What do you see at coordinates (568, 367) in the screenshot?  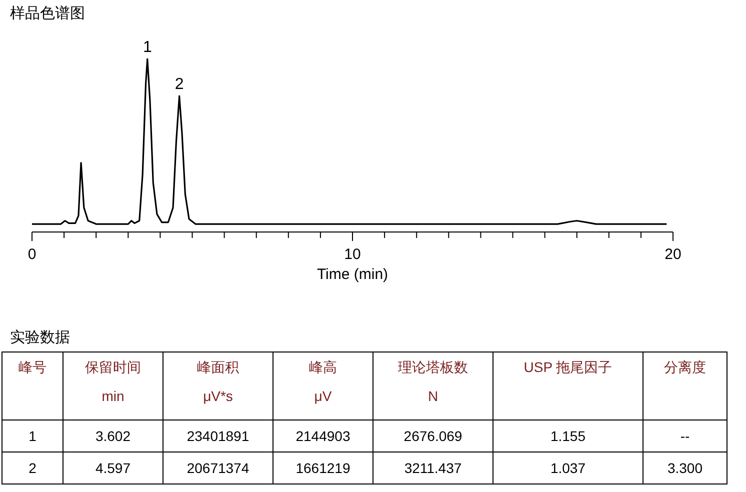 I see `text: USP 拖尾因子` at bounding box center [568, 367].